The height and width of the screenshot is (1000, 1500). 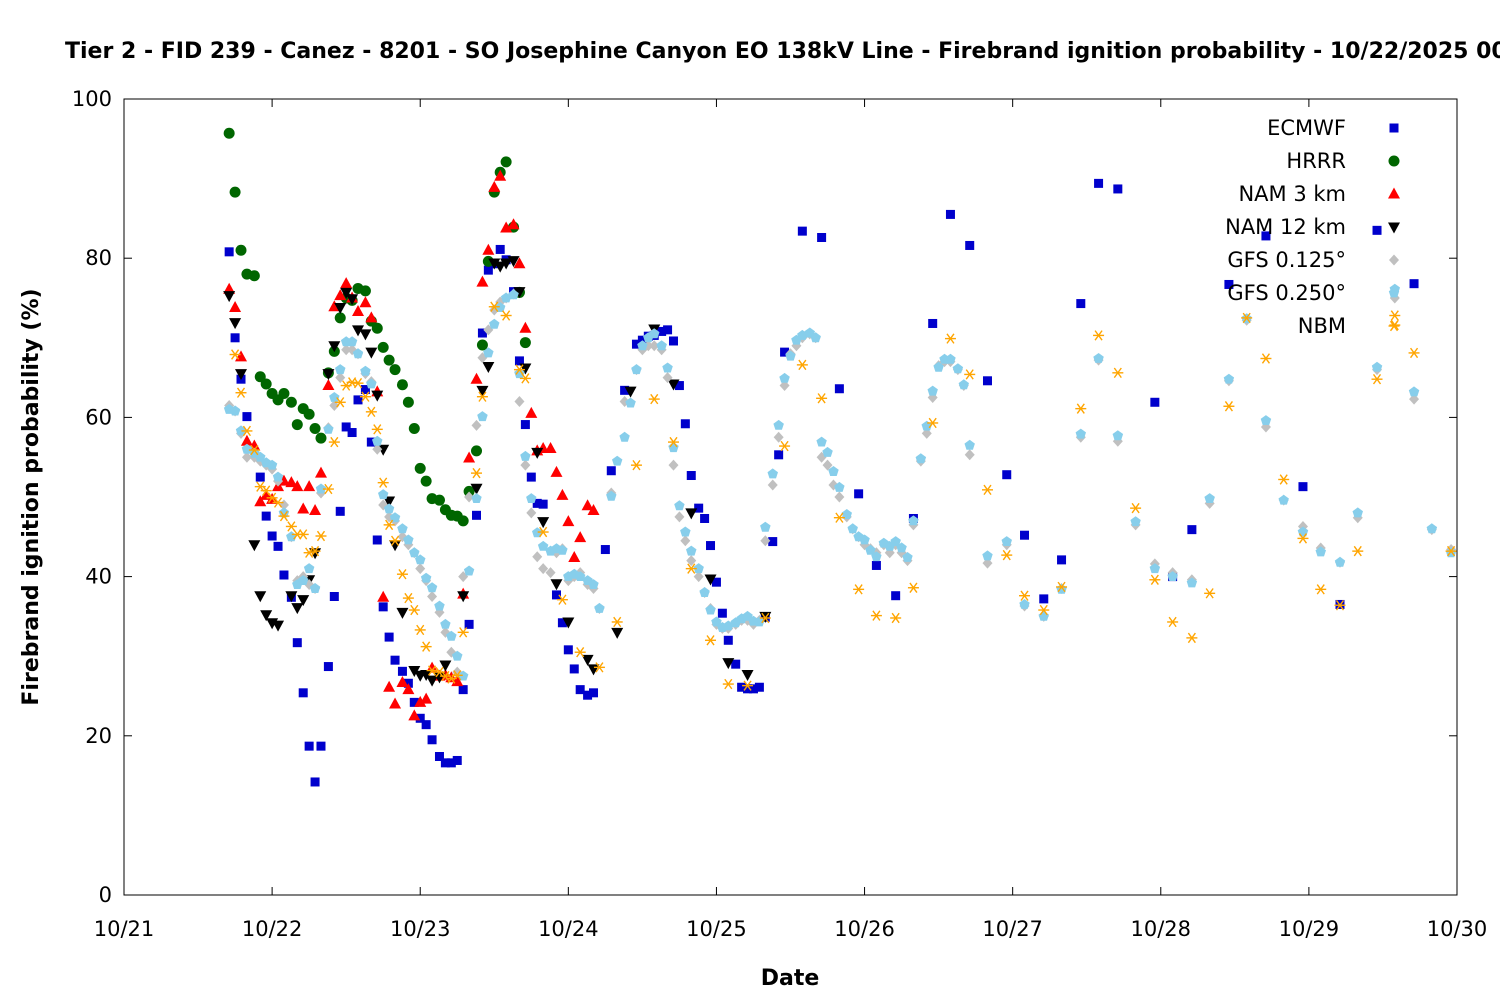 I want to click on legend-label-hrrr: HRRR, so click(x=1316, y=161).